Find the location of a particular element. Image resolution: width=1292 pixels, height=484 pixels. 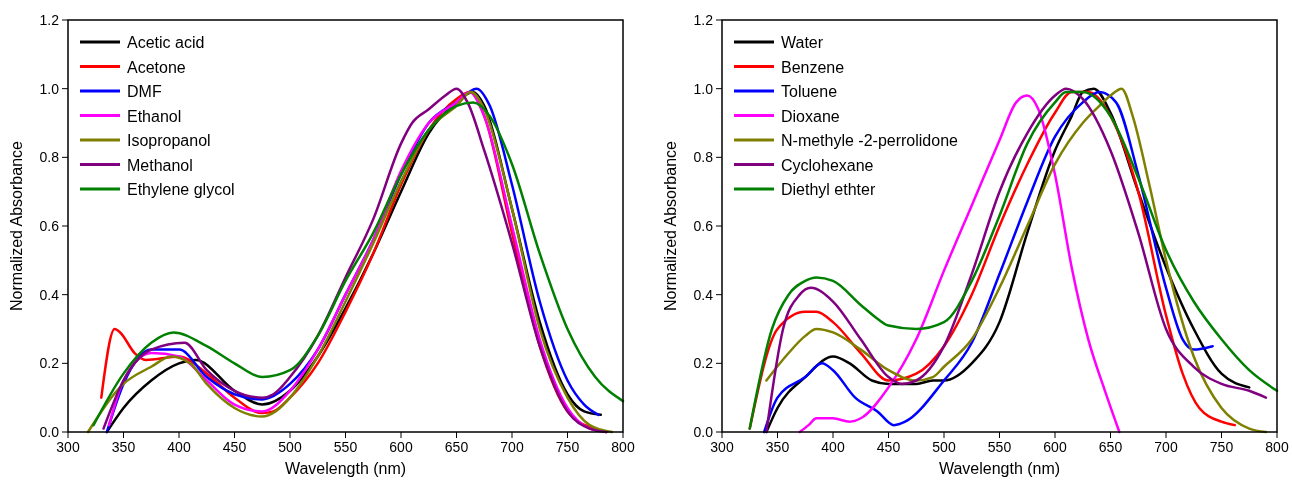

legend-label: Diethyl ethter is located at coordinates (828, 189).